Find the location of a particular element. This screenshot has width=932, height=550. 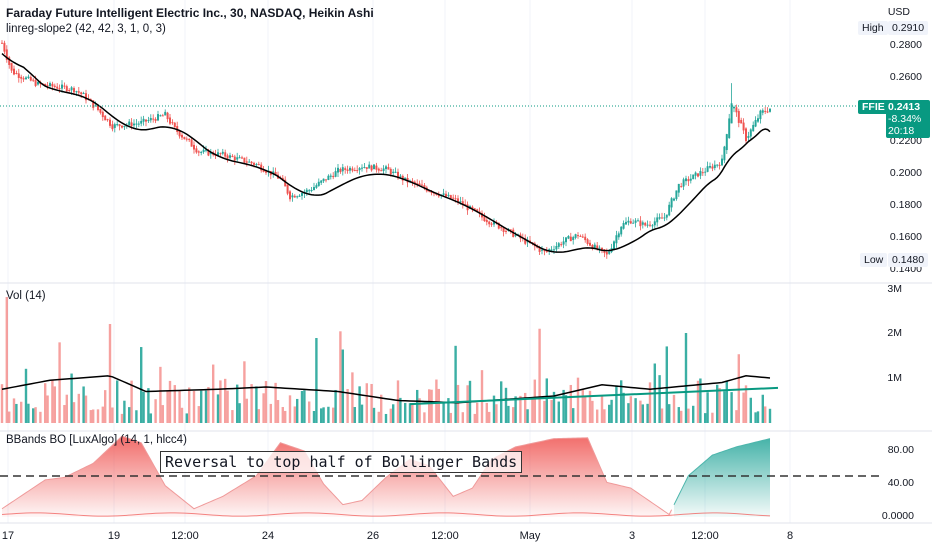

volume-avg-path is located at coordinates (386, 389).